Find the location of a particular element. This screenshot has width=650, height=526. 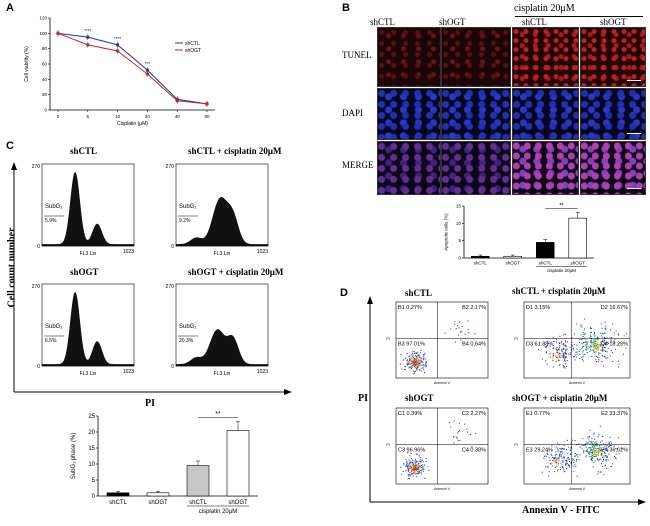

c-x-axis-arrow is located at coordinates (288, 392).